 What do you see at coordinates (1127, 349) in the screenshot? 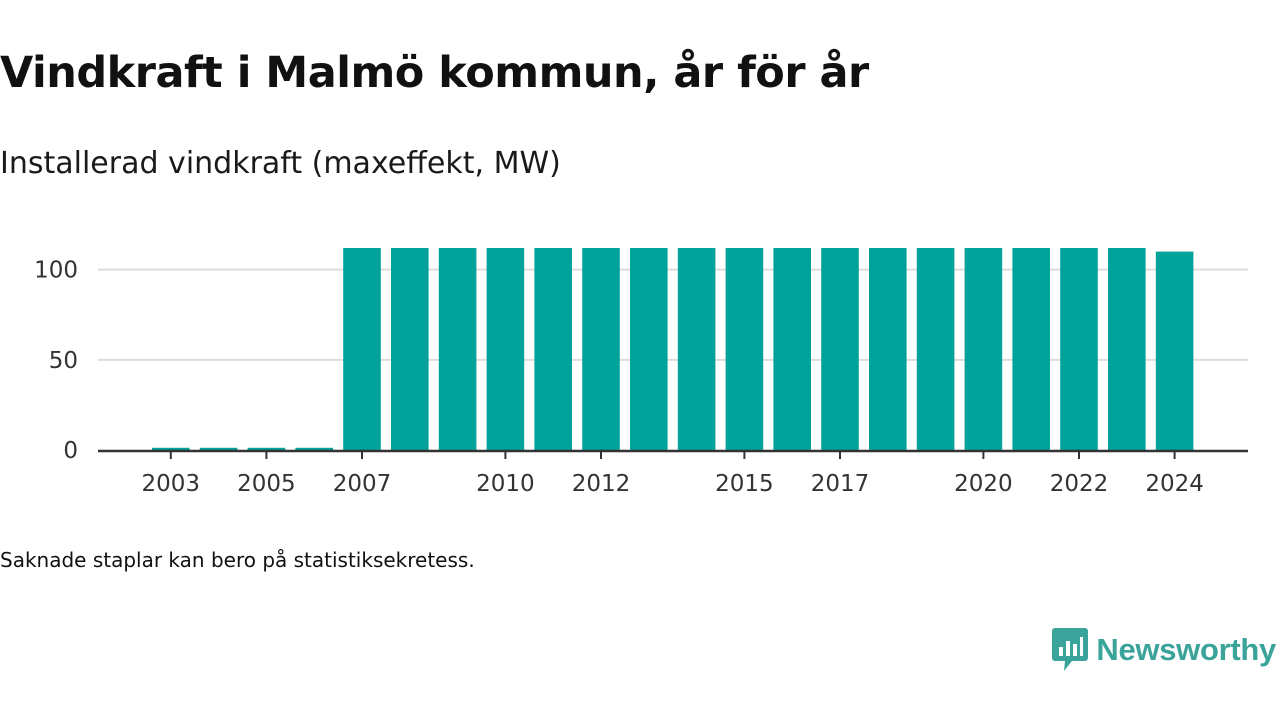
I see `bar-2023` at bounding box center [1127, 349].